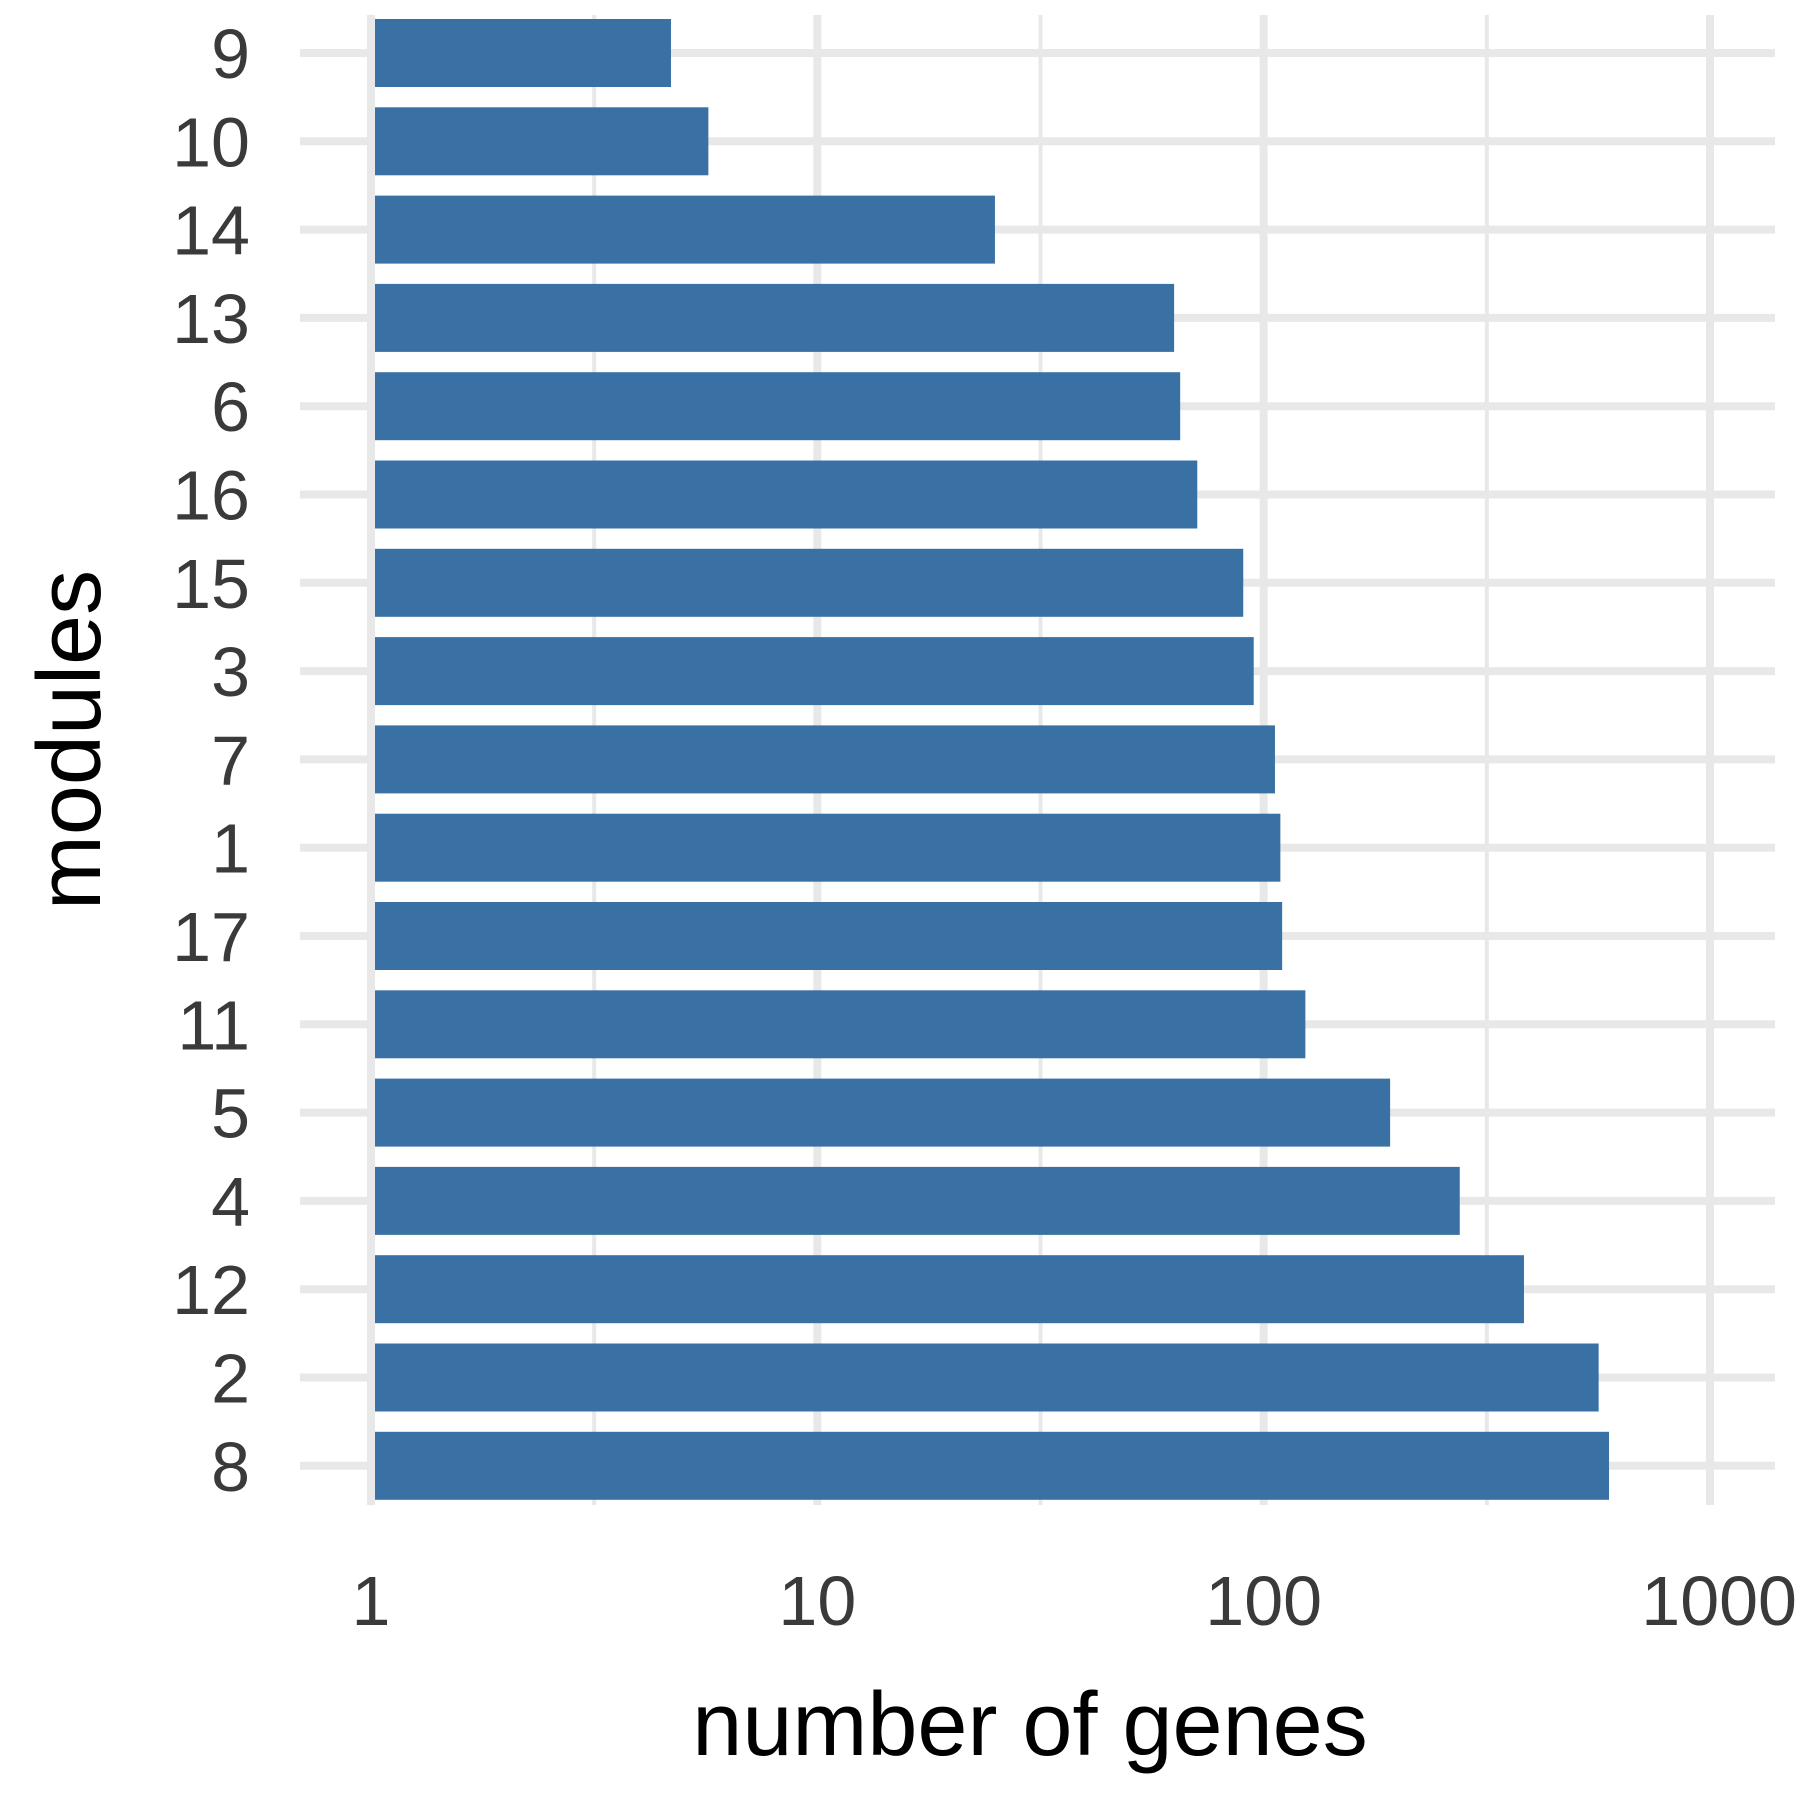 The width and height of the screenshot is (1800, 1800). What do you see at coordinates (1029, 1725) in the screenshot?
I see `x-axis-title: number of genes` at bounding box center [1029, 1725].